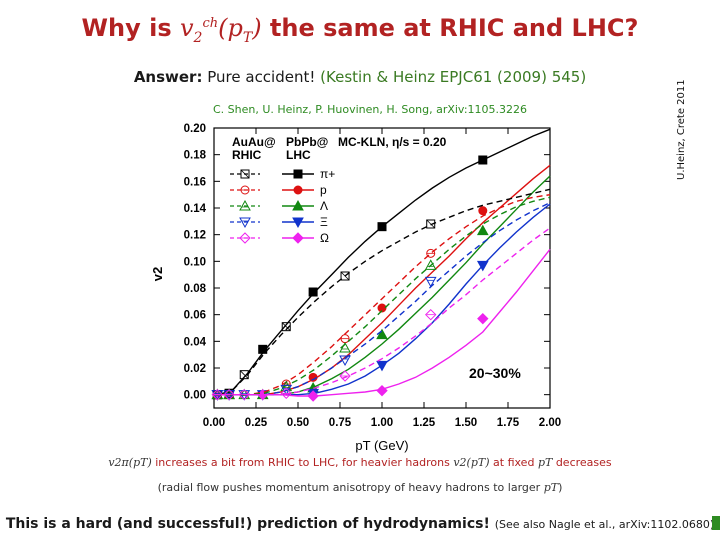  I want to click on x-tick-label: 0.25, so click(256, 423).